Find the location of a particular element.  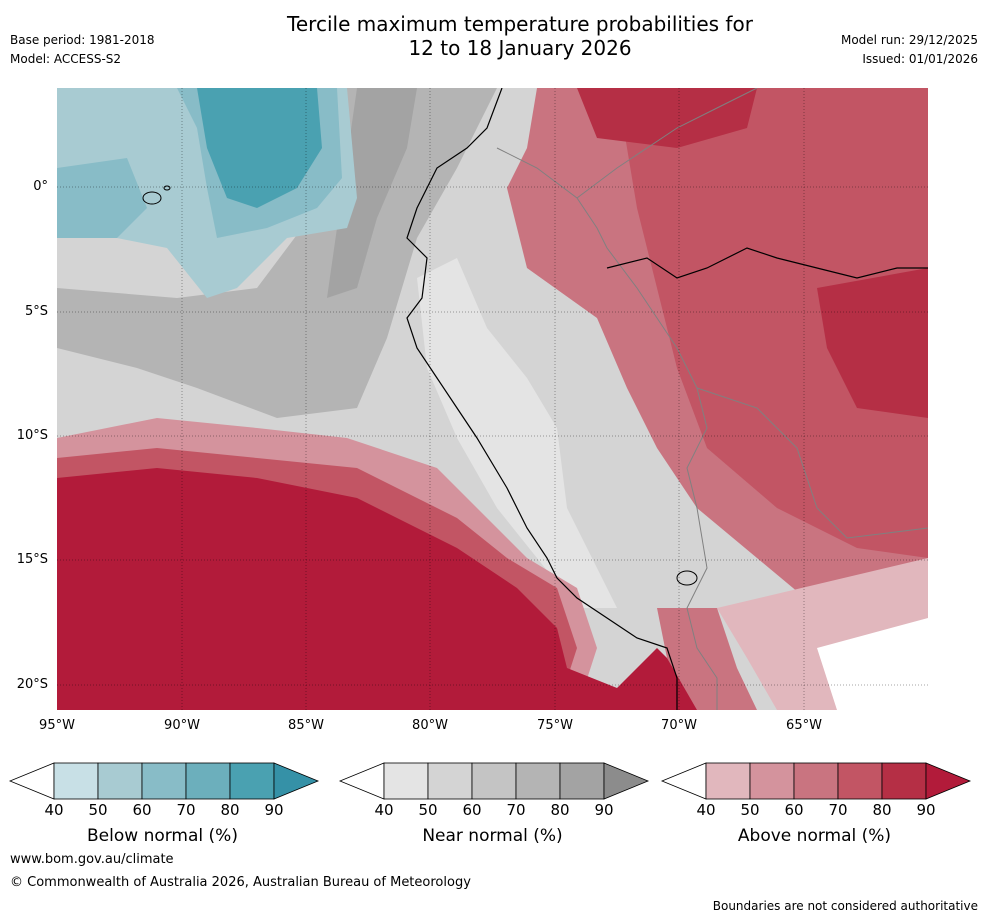

above-tick-90: 90 is located at coordinates (926, 810).